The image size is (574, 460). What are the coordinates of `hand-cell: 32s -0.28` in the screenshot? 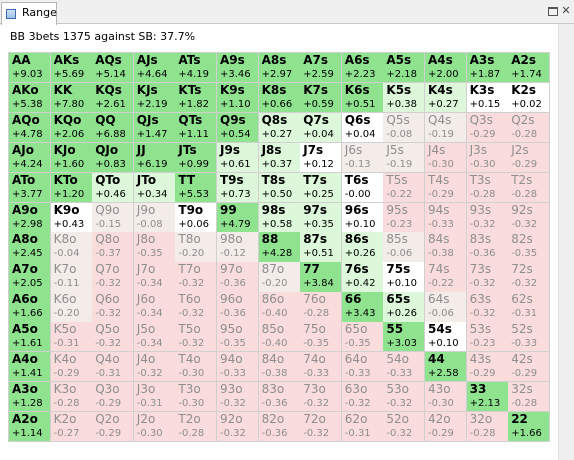 It's located at (529, 397).